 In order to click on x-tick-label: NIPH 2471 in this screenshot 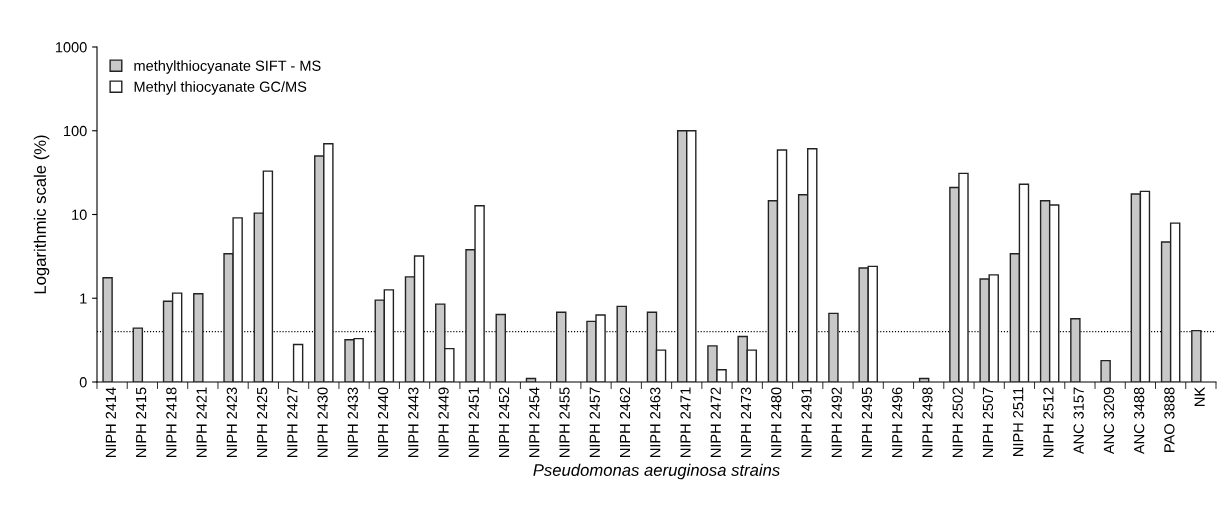, I will do `click(685, 422)`.